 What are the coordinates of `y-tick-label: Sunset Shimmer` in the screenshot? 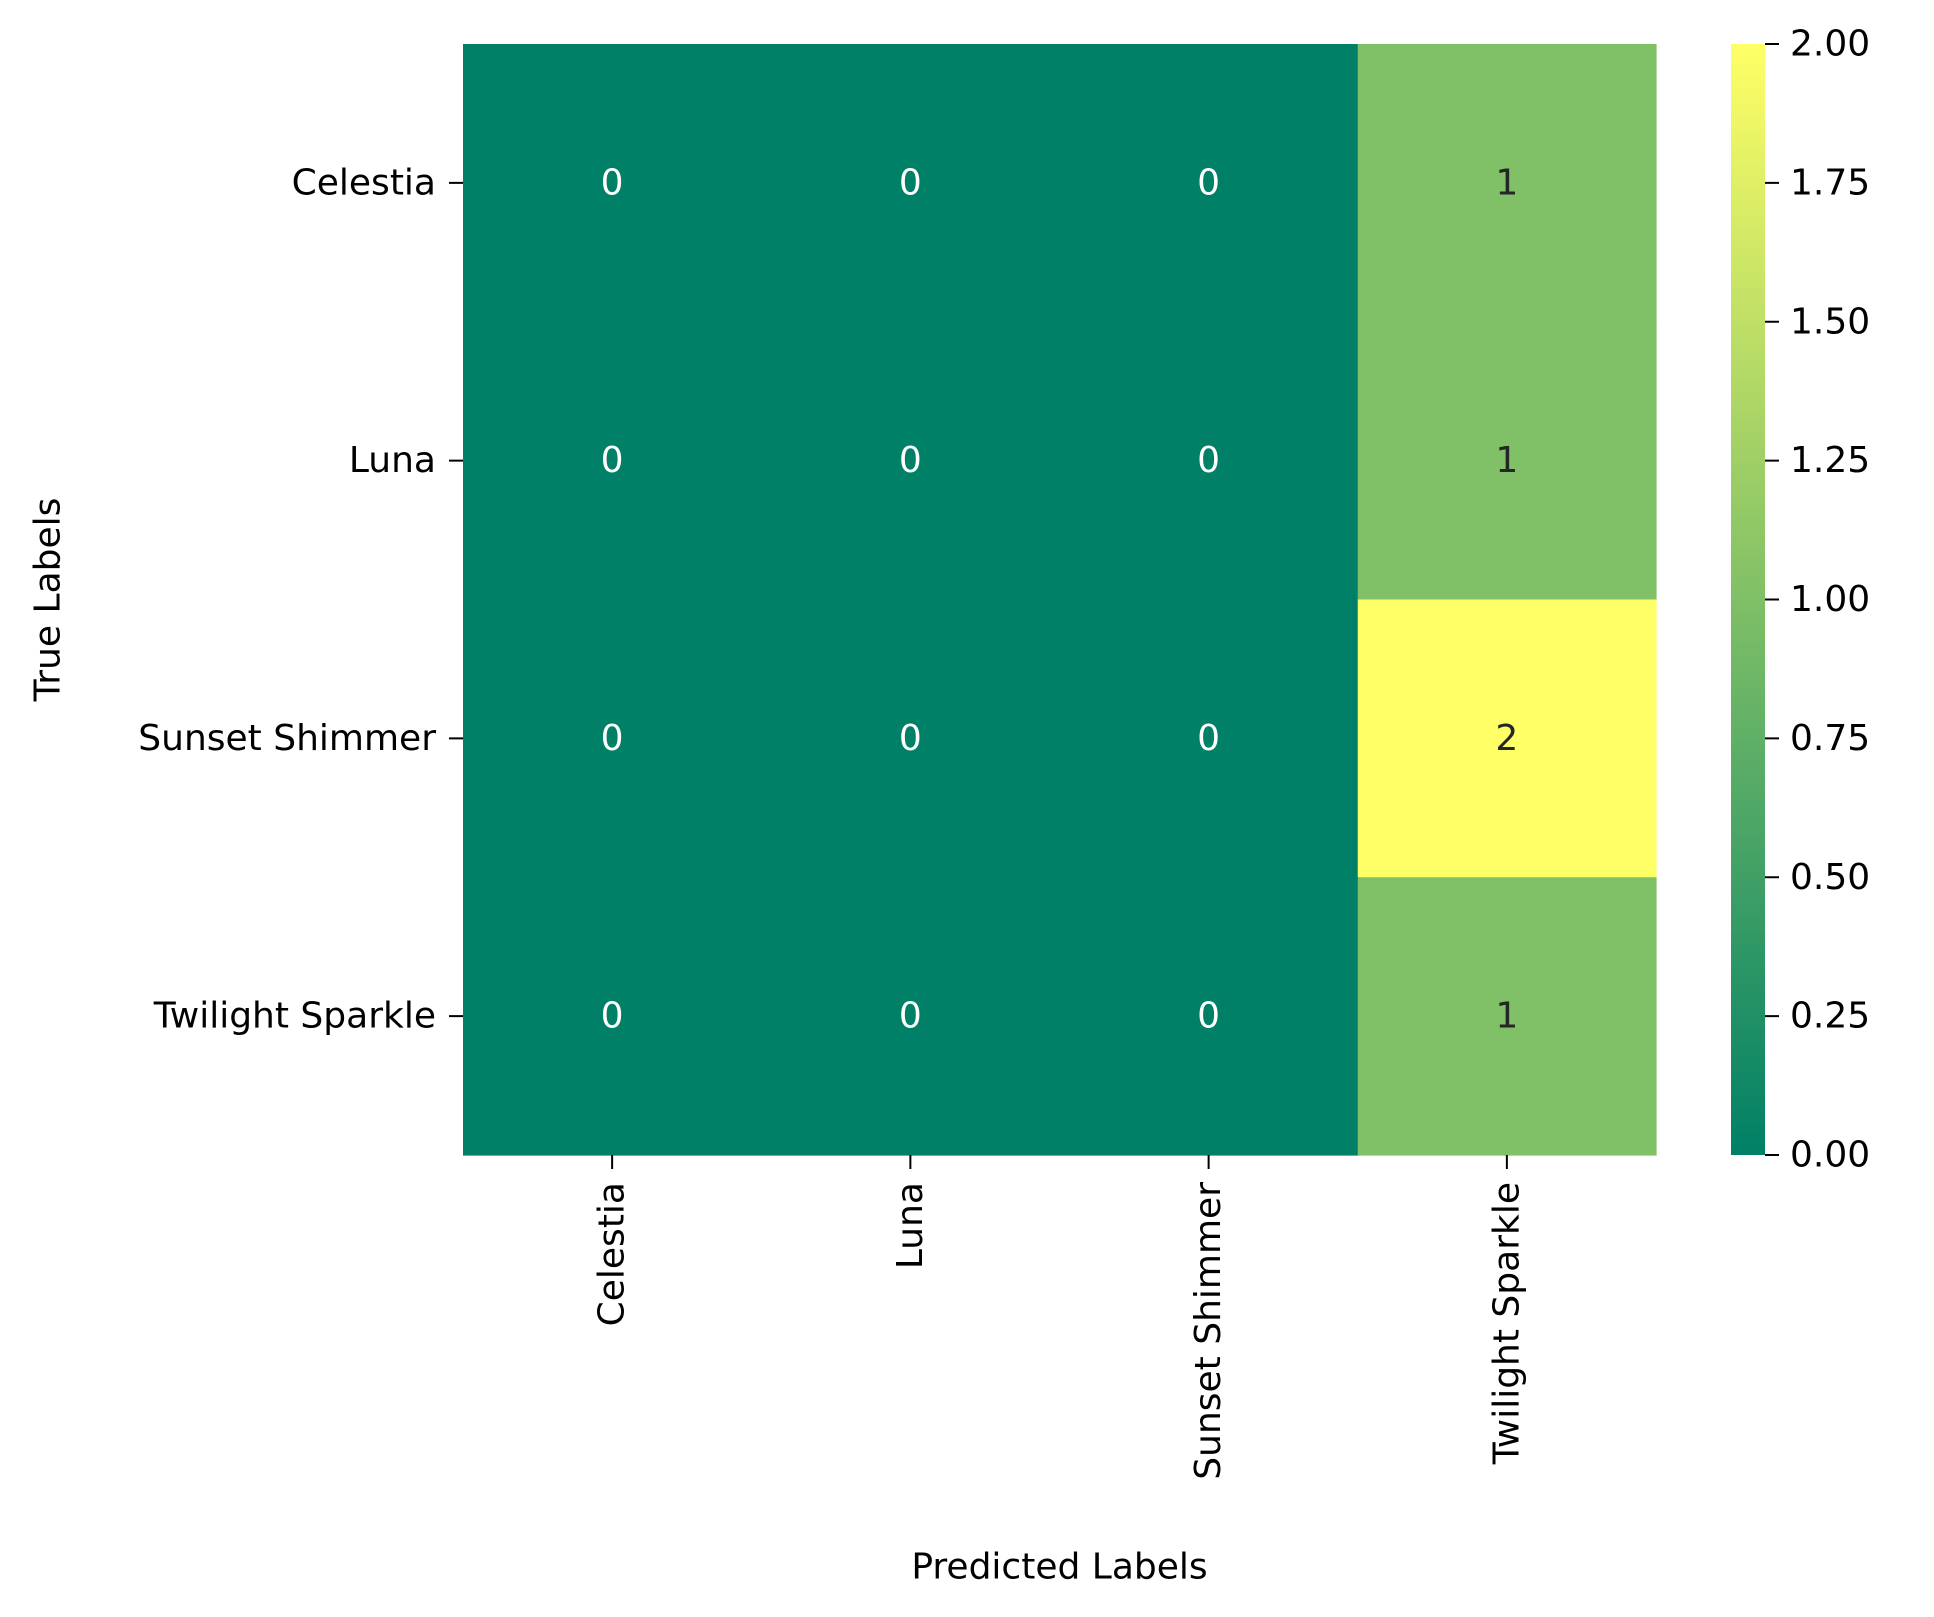 It's located at (287, 738).